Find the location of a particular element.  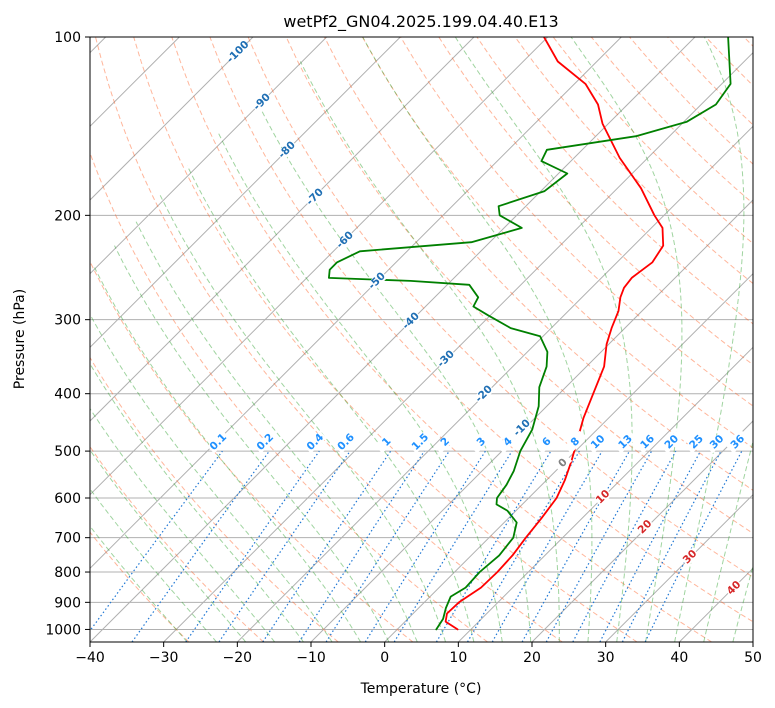

y-tick-label: 400 is located at coordinates (67, 395).